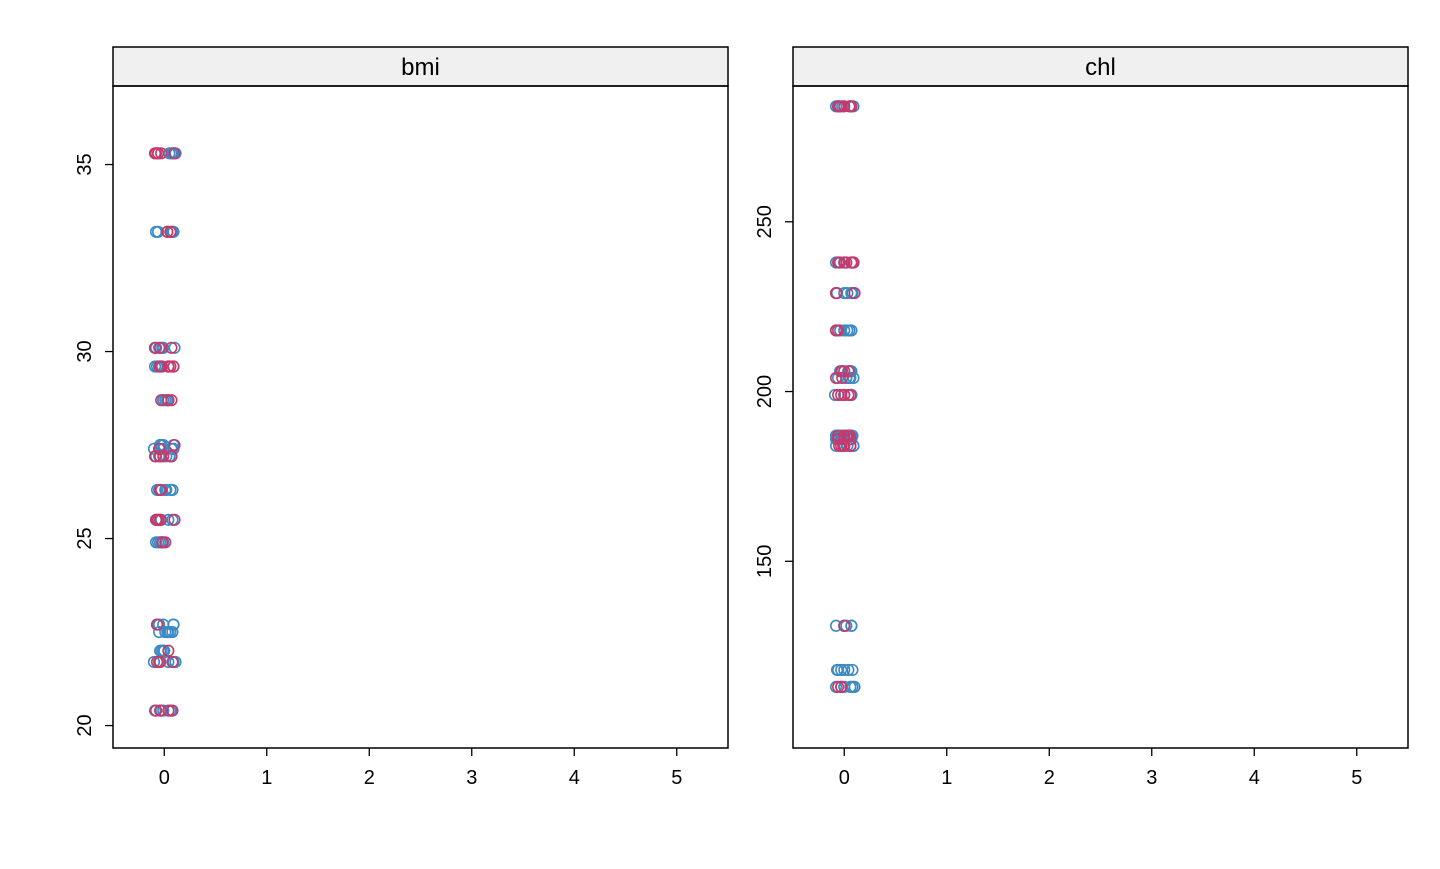 The width and height of the screenshot is (1440, 869). What do you see at coordinates (266, 778) in the screenshot?
I see `x-tick-label-bmi-1: 1` at bounding box center [266, 778].